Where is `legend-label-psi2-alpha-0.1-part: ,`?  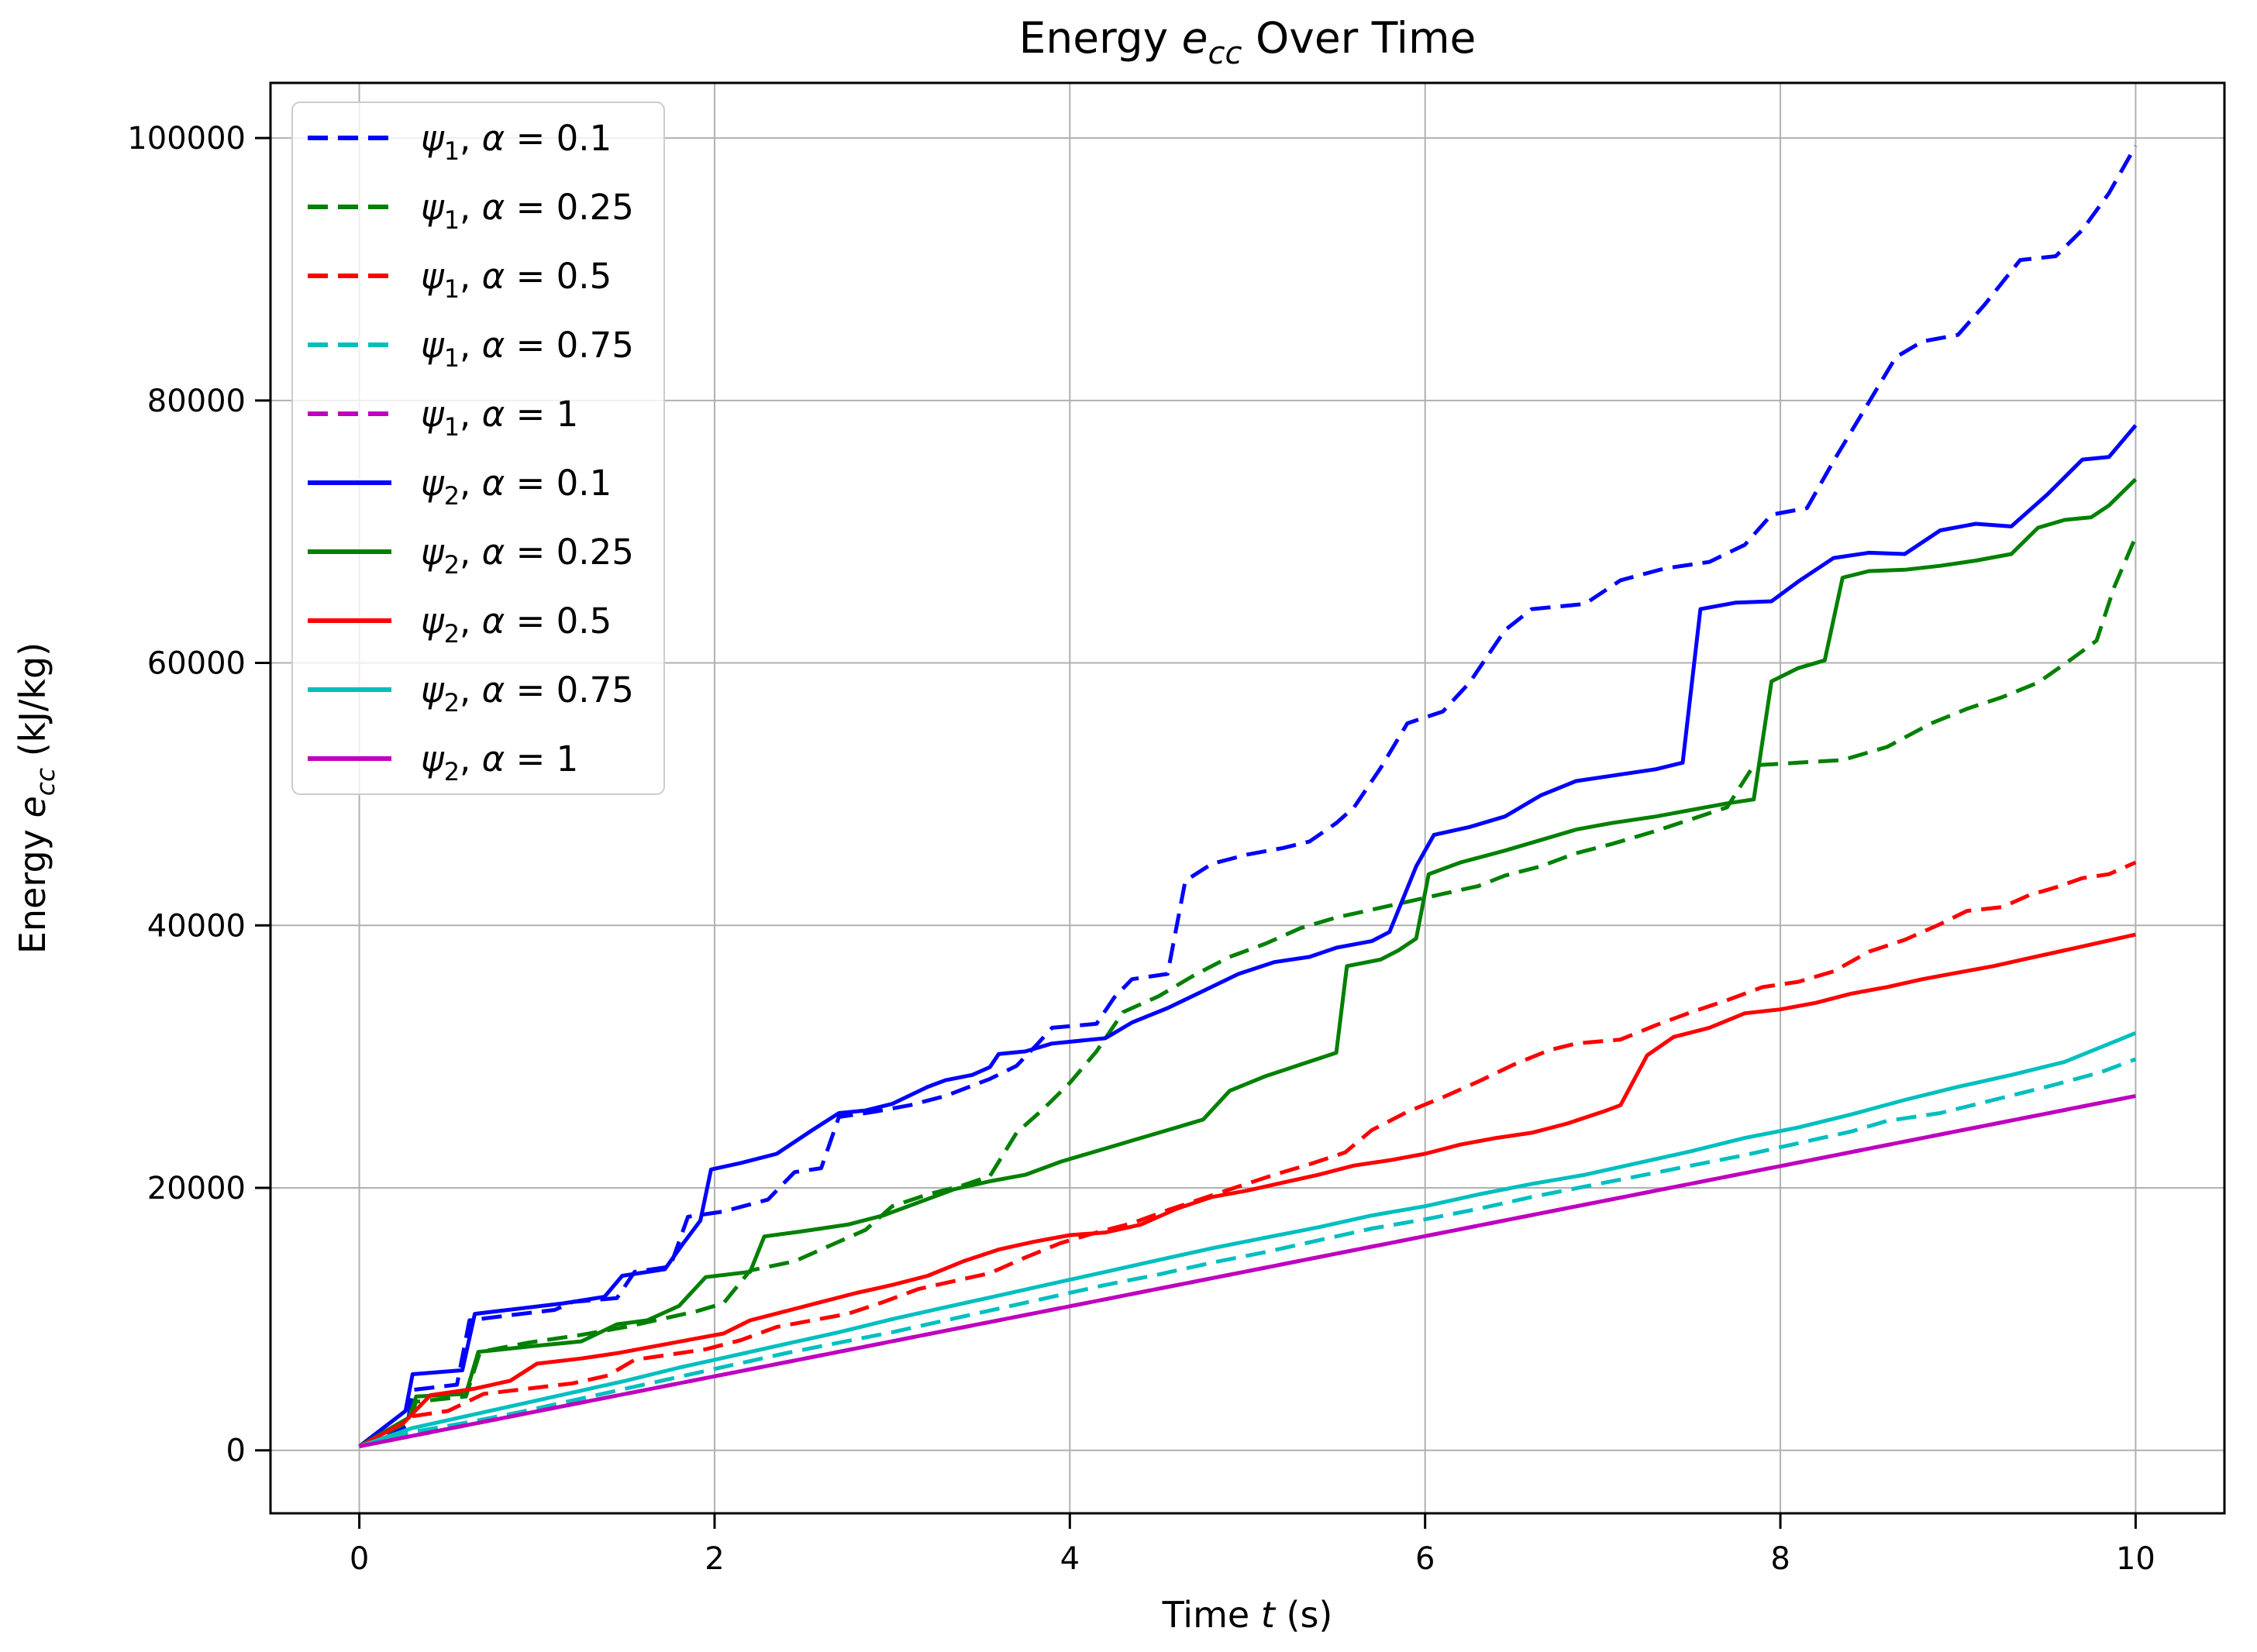
legend-label-psi2-alpha-0.1-part: , is located at coordinates (471, 483).